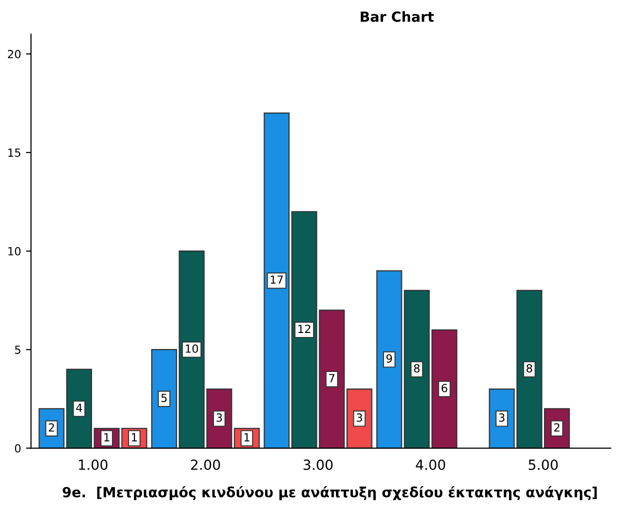 The height and width of the screenshot is (511, 620). I want to click on y-tick-label: 0, so click(17, 448).